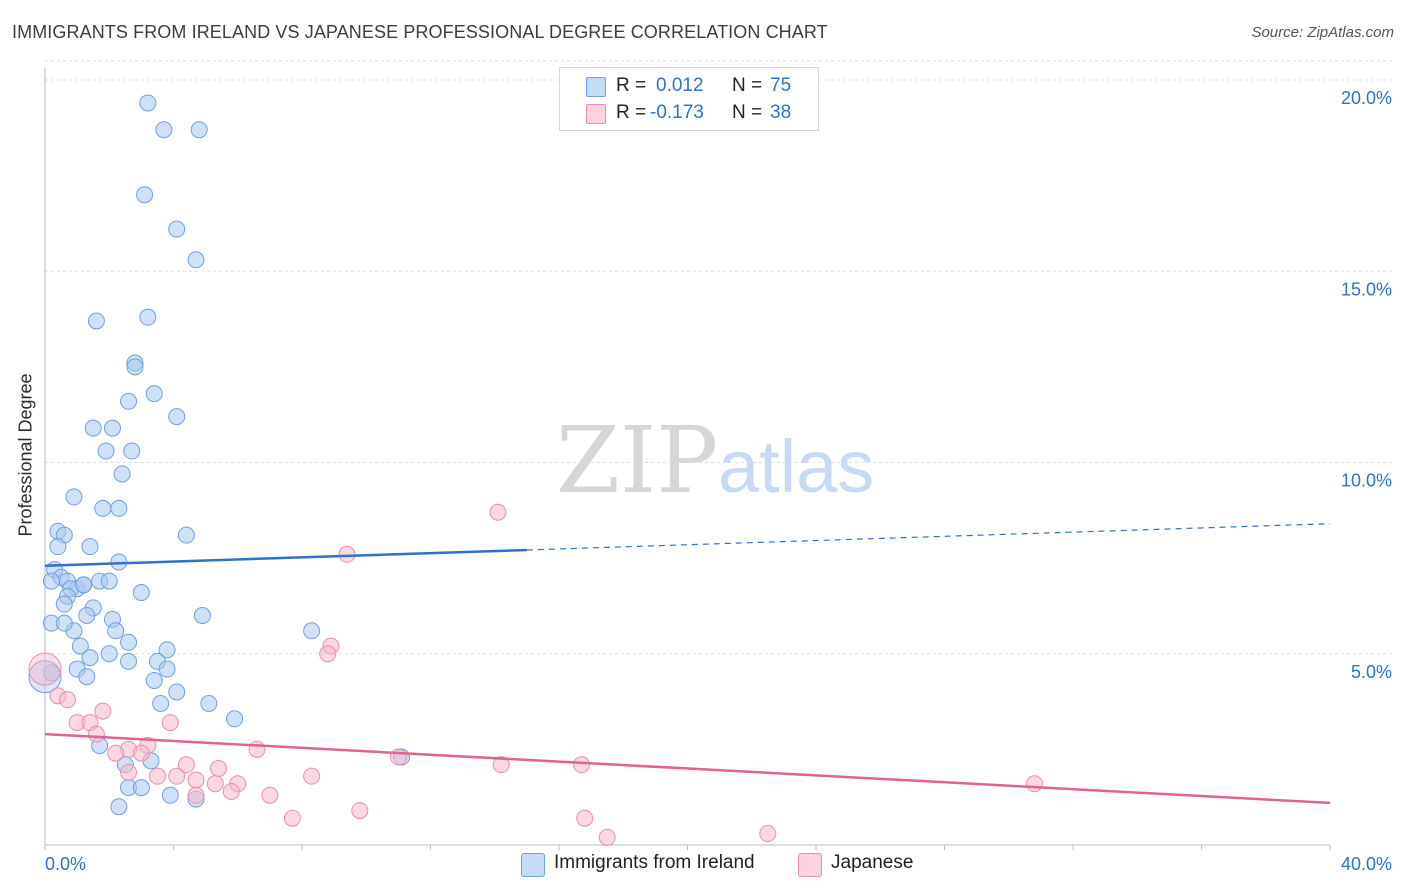  I want to click on bottom-legend-label-japanese: Japanese, so click(872, 862).